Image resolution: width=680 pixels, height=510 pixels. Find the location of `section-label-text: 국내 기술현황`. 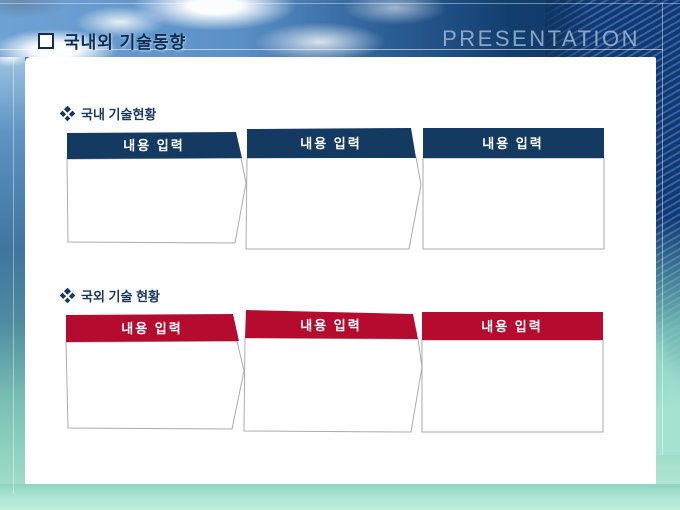

section-label-text: 국내 기술현황 is located at coordinates (119, 114).